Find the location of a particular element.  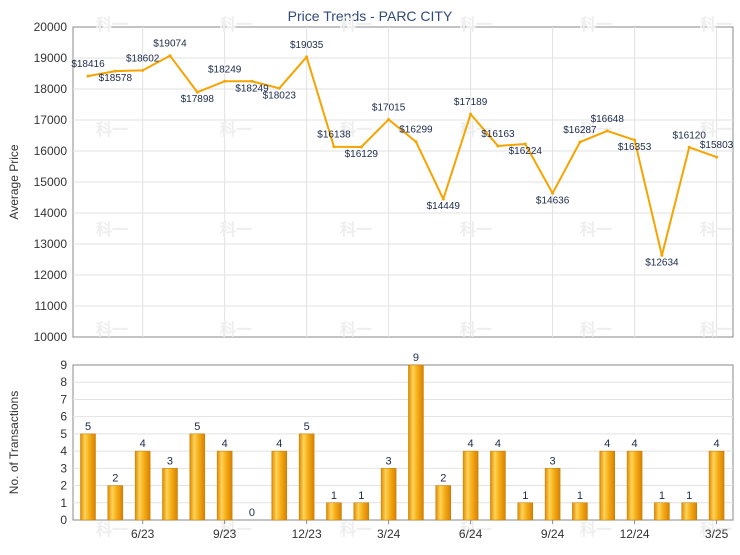

price-data-label: $16648 is located at coordinates (608, 119).